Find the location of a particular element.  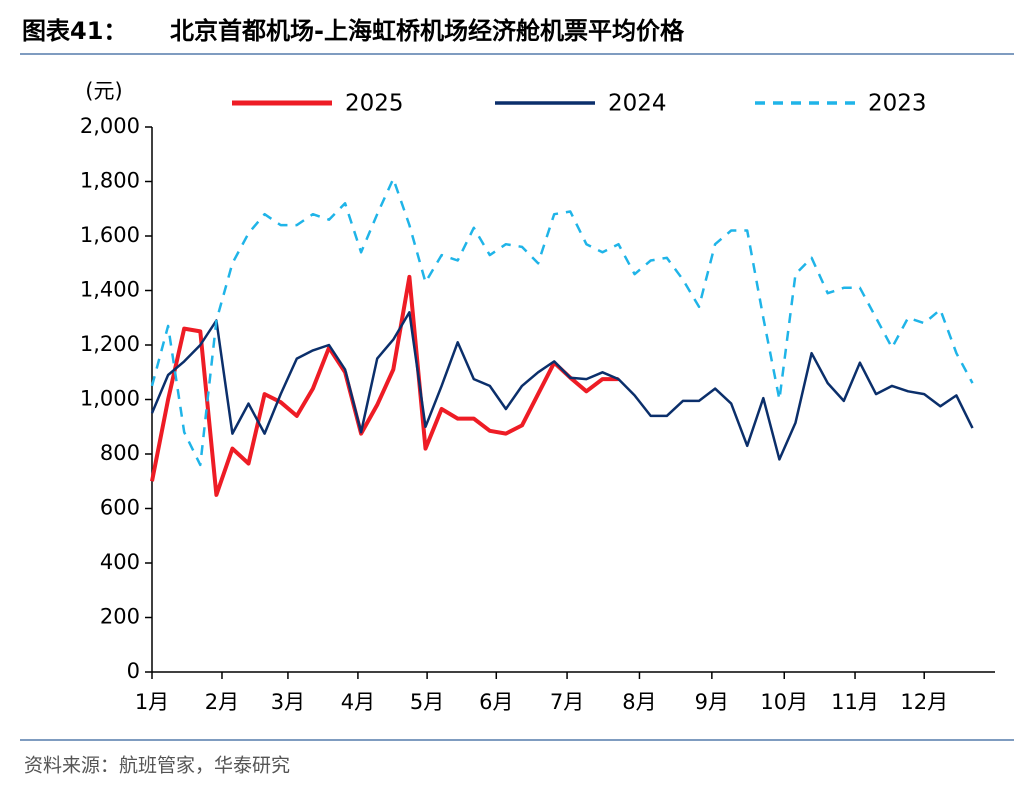

x-tick-label: 9月 is located at coordinates (712, 702).